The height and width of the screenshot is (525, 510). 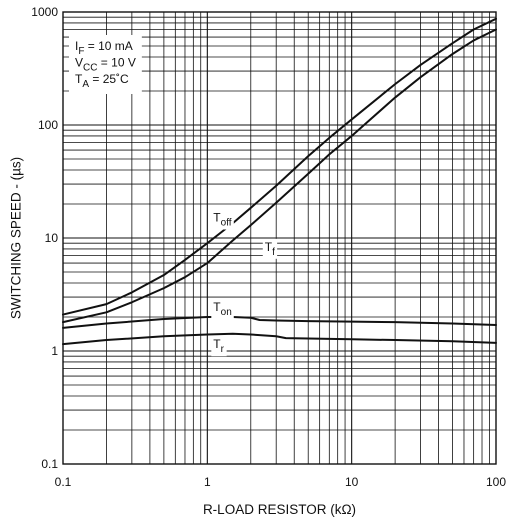 I want to click on curve-label-on: Ton, so click(x=222, y=309).